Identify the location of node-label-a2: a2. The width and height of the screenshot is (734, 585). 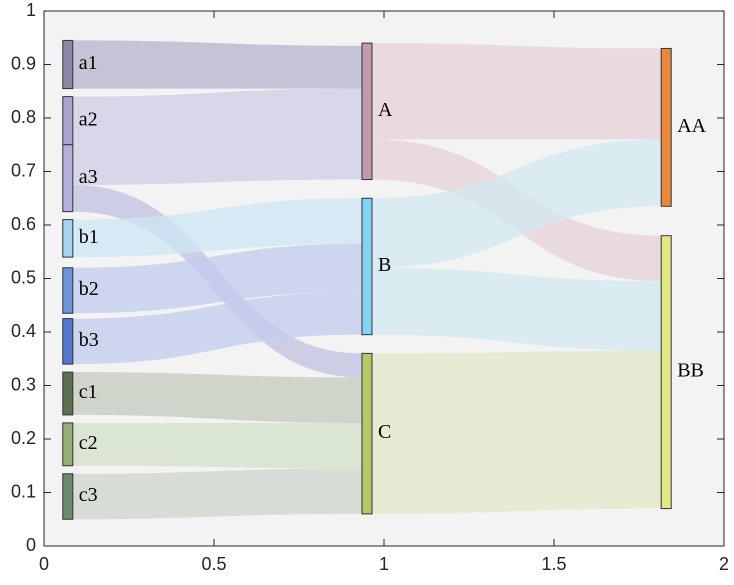
(88, 119).